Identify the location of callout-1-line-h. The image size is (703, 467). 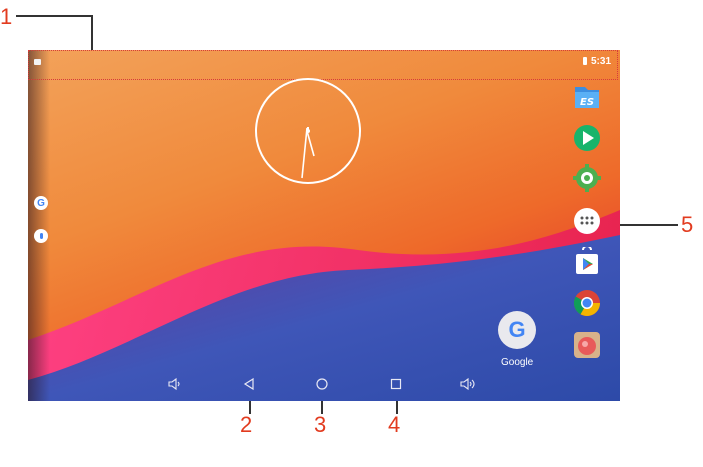
(53, 16).